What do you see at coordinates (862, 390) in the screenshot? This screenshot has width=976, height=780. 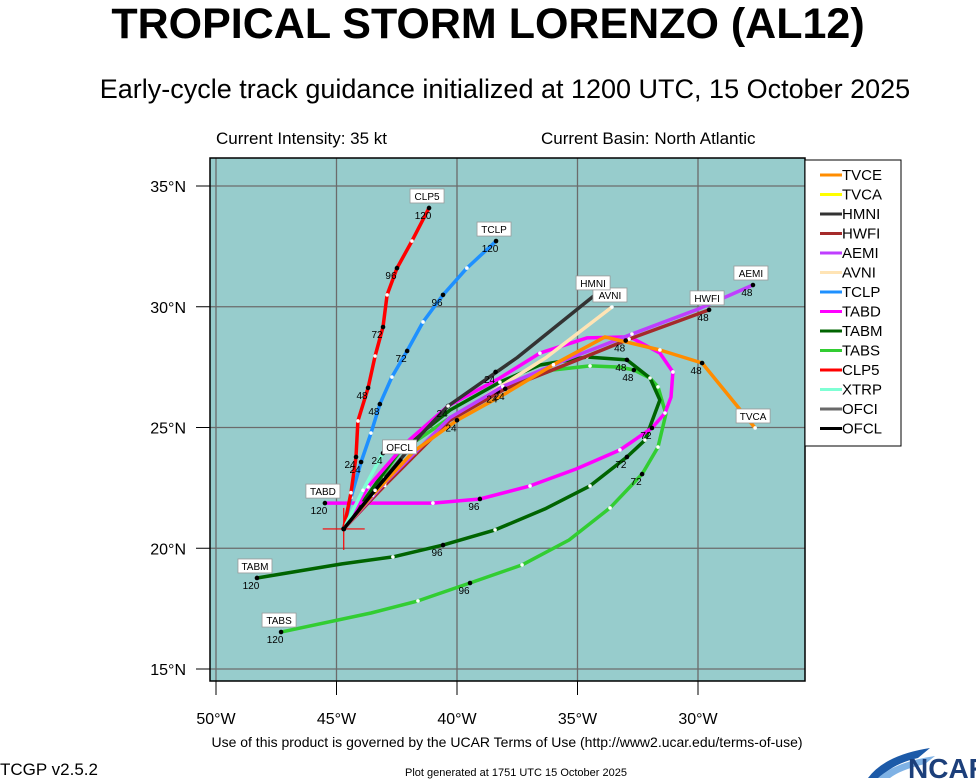 I see `legend-label-xtrp: XTRP` at bounding box center [862, 390].